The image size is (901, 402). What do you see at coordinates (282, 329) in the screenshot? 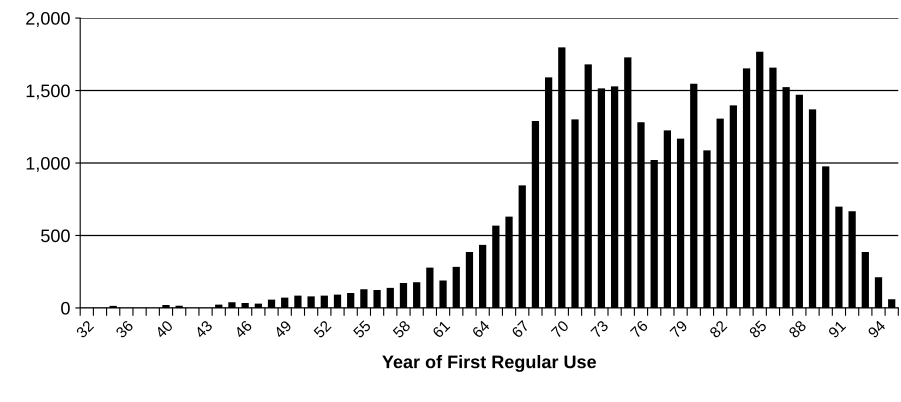
I see `x-tick-label: 49` at bounding box center [282, 329].